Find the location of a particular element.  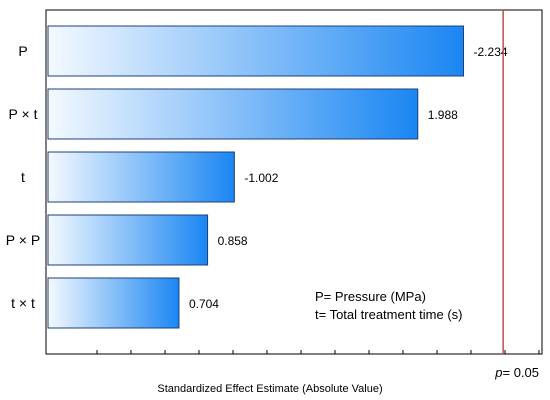

significance-label: p= 0.05 is located at coordinates (516, 372).